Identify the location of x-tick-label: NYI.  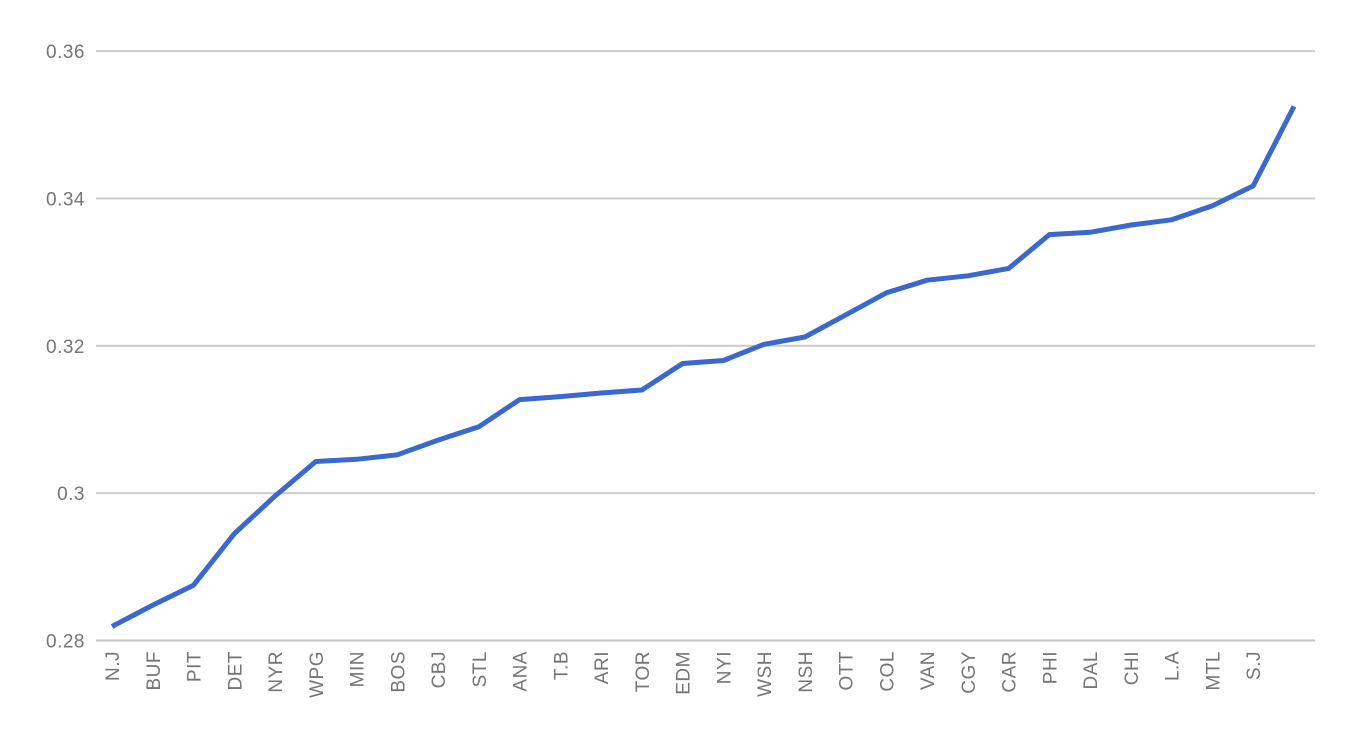
(724, 667).